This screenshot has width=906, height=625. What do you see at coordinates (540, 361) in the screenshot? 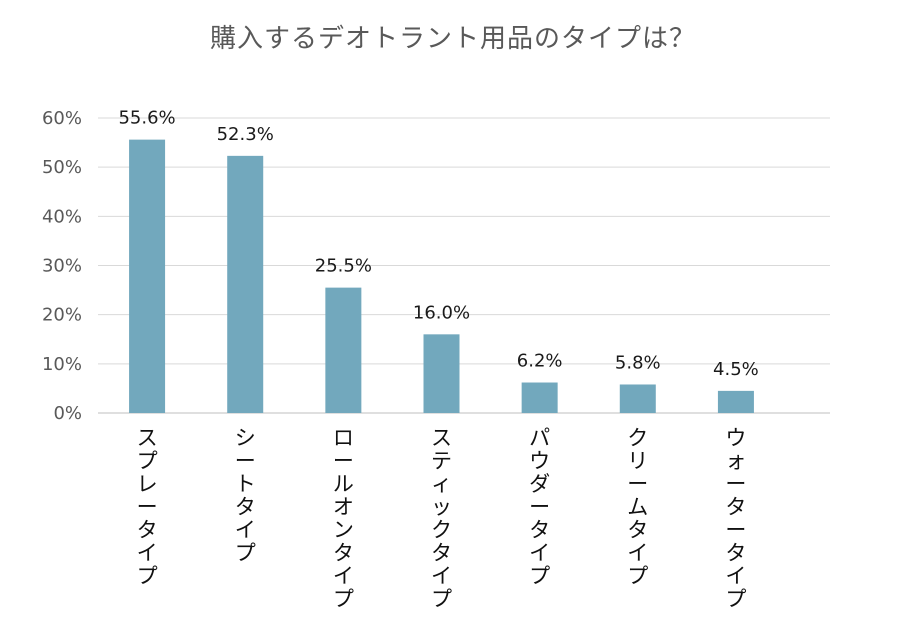
I see `data-label: 6.2%` at bounding box center [540, 361].